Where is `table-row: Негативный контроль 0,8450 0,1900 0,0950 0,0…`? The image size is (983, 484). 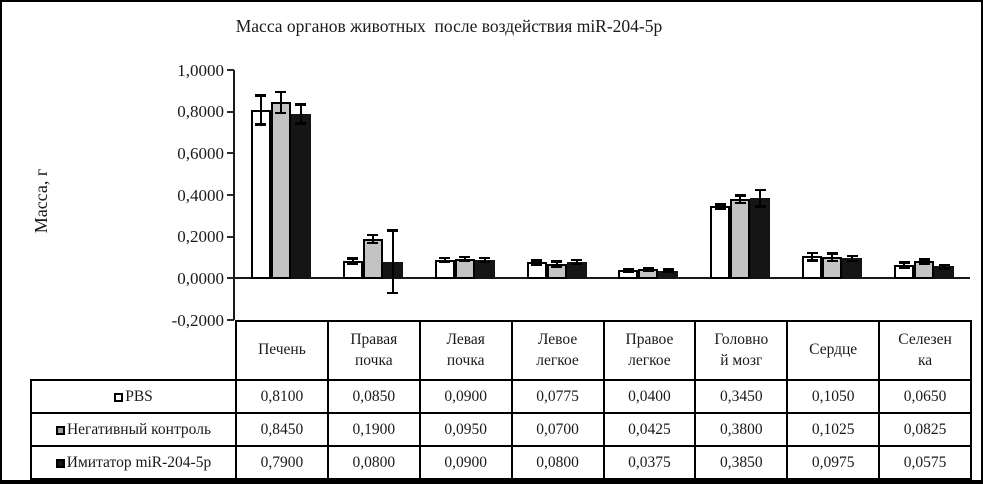 table-row: Негативный контроль 0,8450 0,1900 0,0950 0,0… is located at coordinates (501, 429).